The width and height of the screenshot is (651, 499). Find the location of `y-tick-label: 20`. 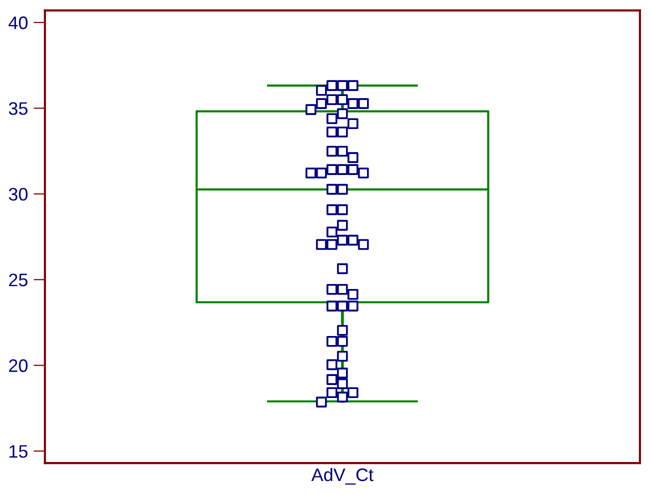

y-tick-label: 20 is located at coordinates (18, 365).